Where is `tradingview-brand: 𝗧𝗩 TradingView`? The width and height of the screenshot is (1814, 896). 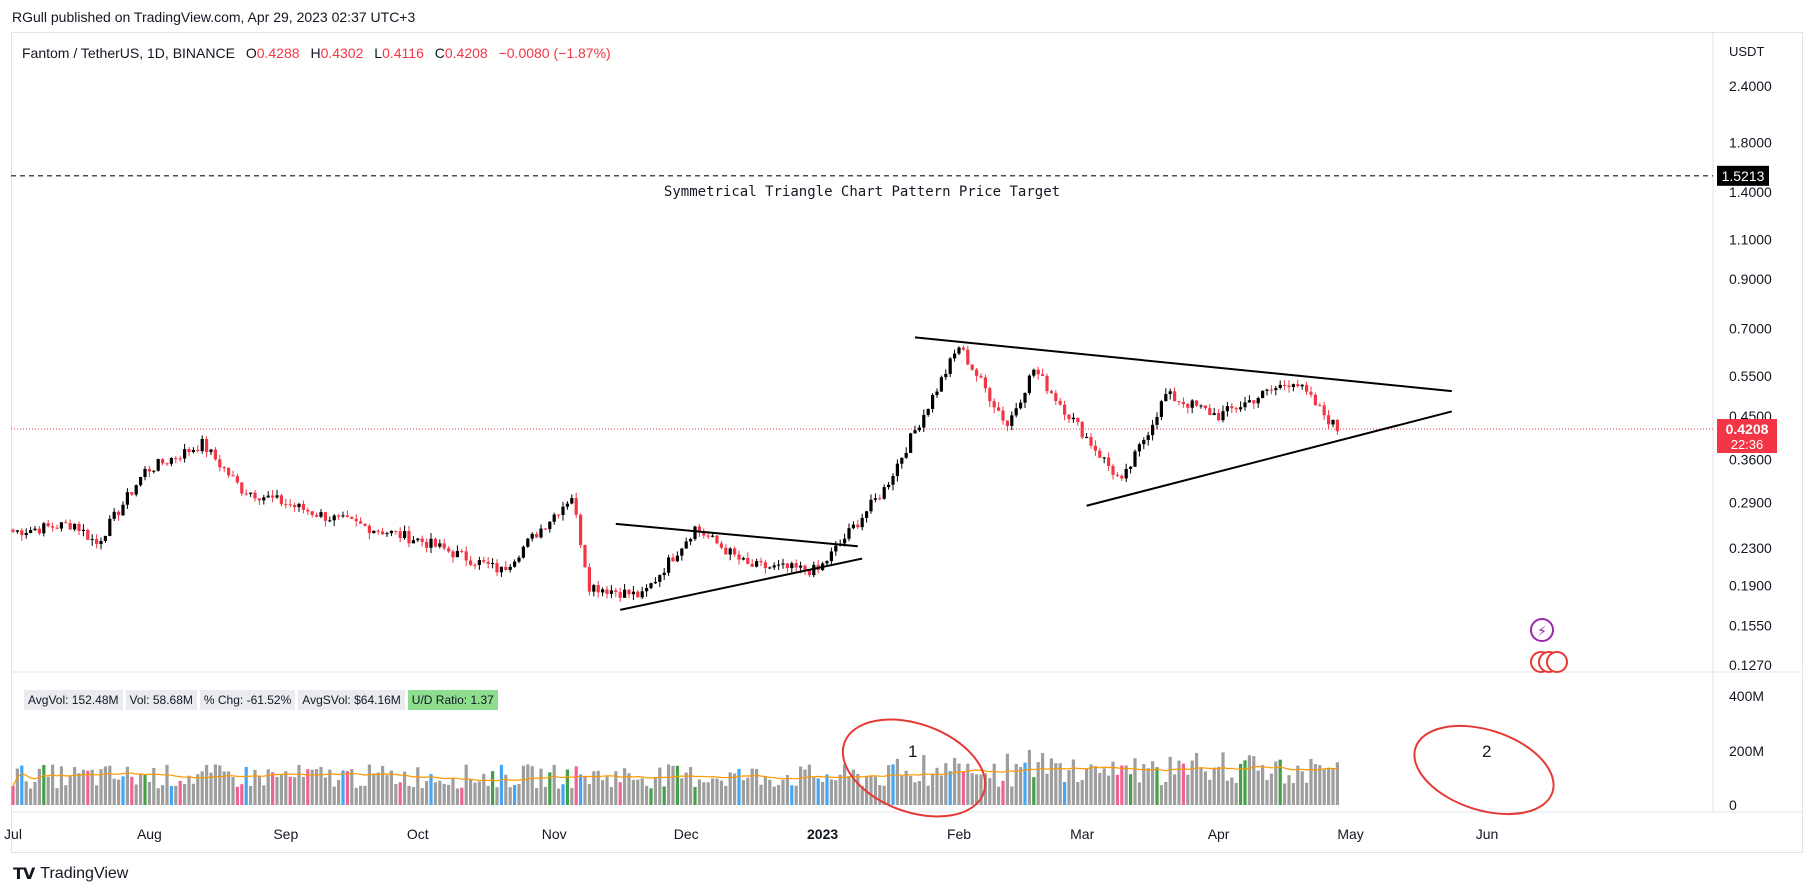 tradingview-brand: 𝗧𝗩 TradingView is located at coordinates (70, 874).